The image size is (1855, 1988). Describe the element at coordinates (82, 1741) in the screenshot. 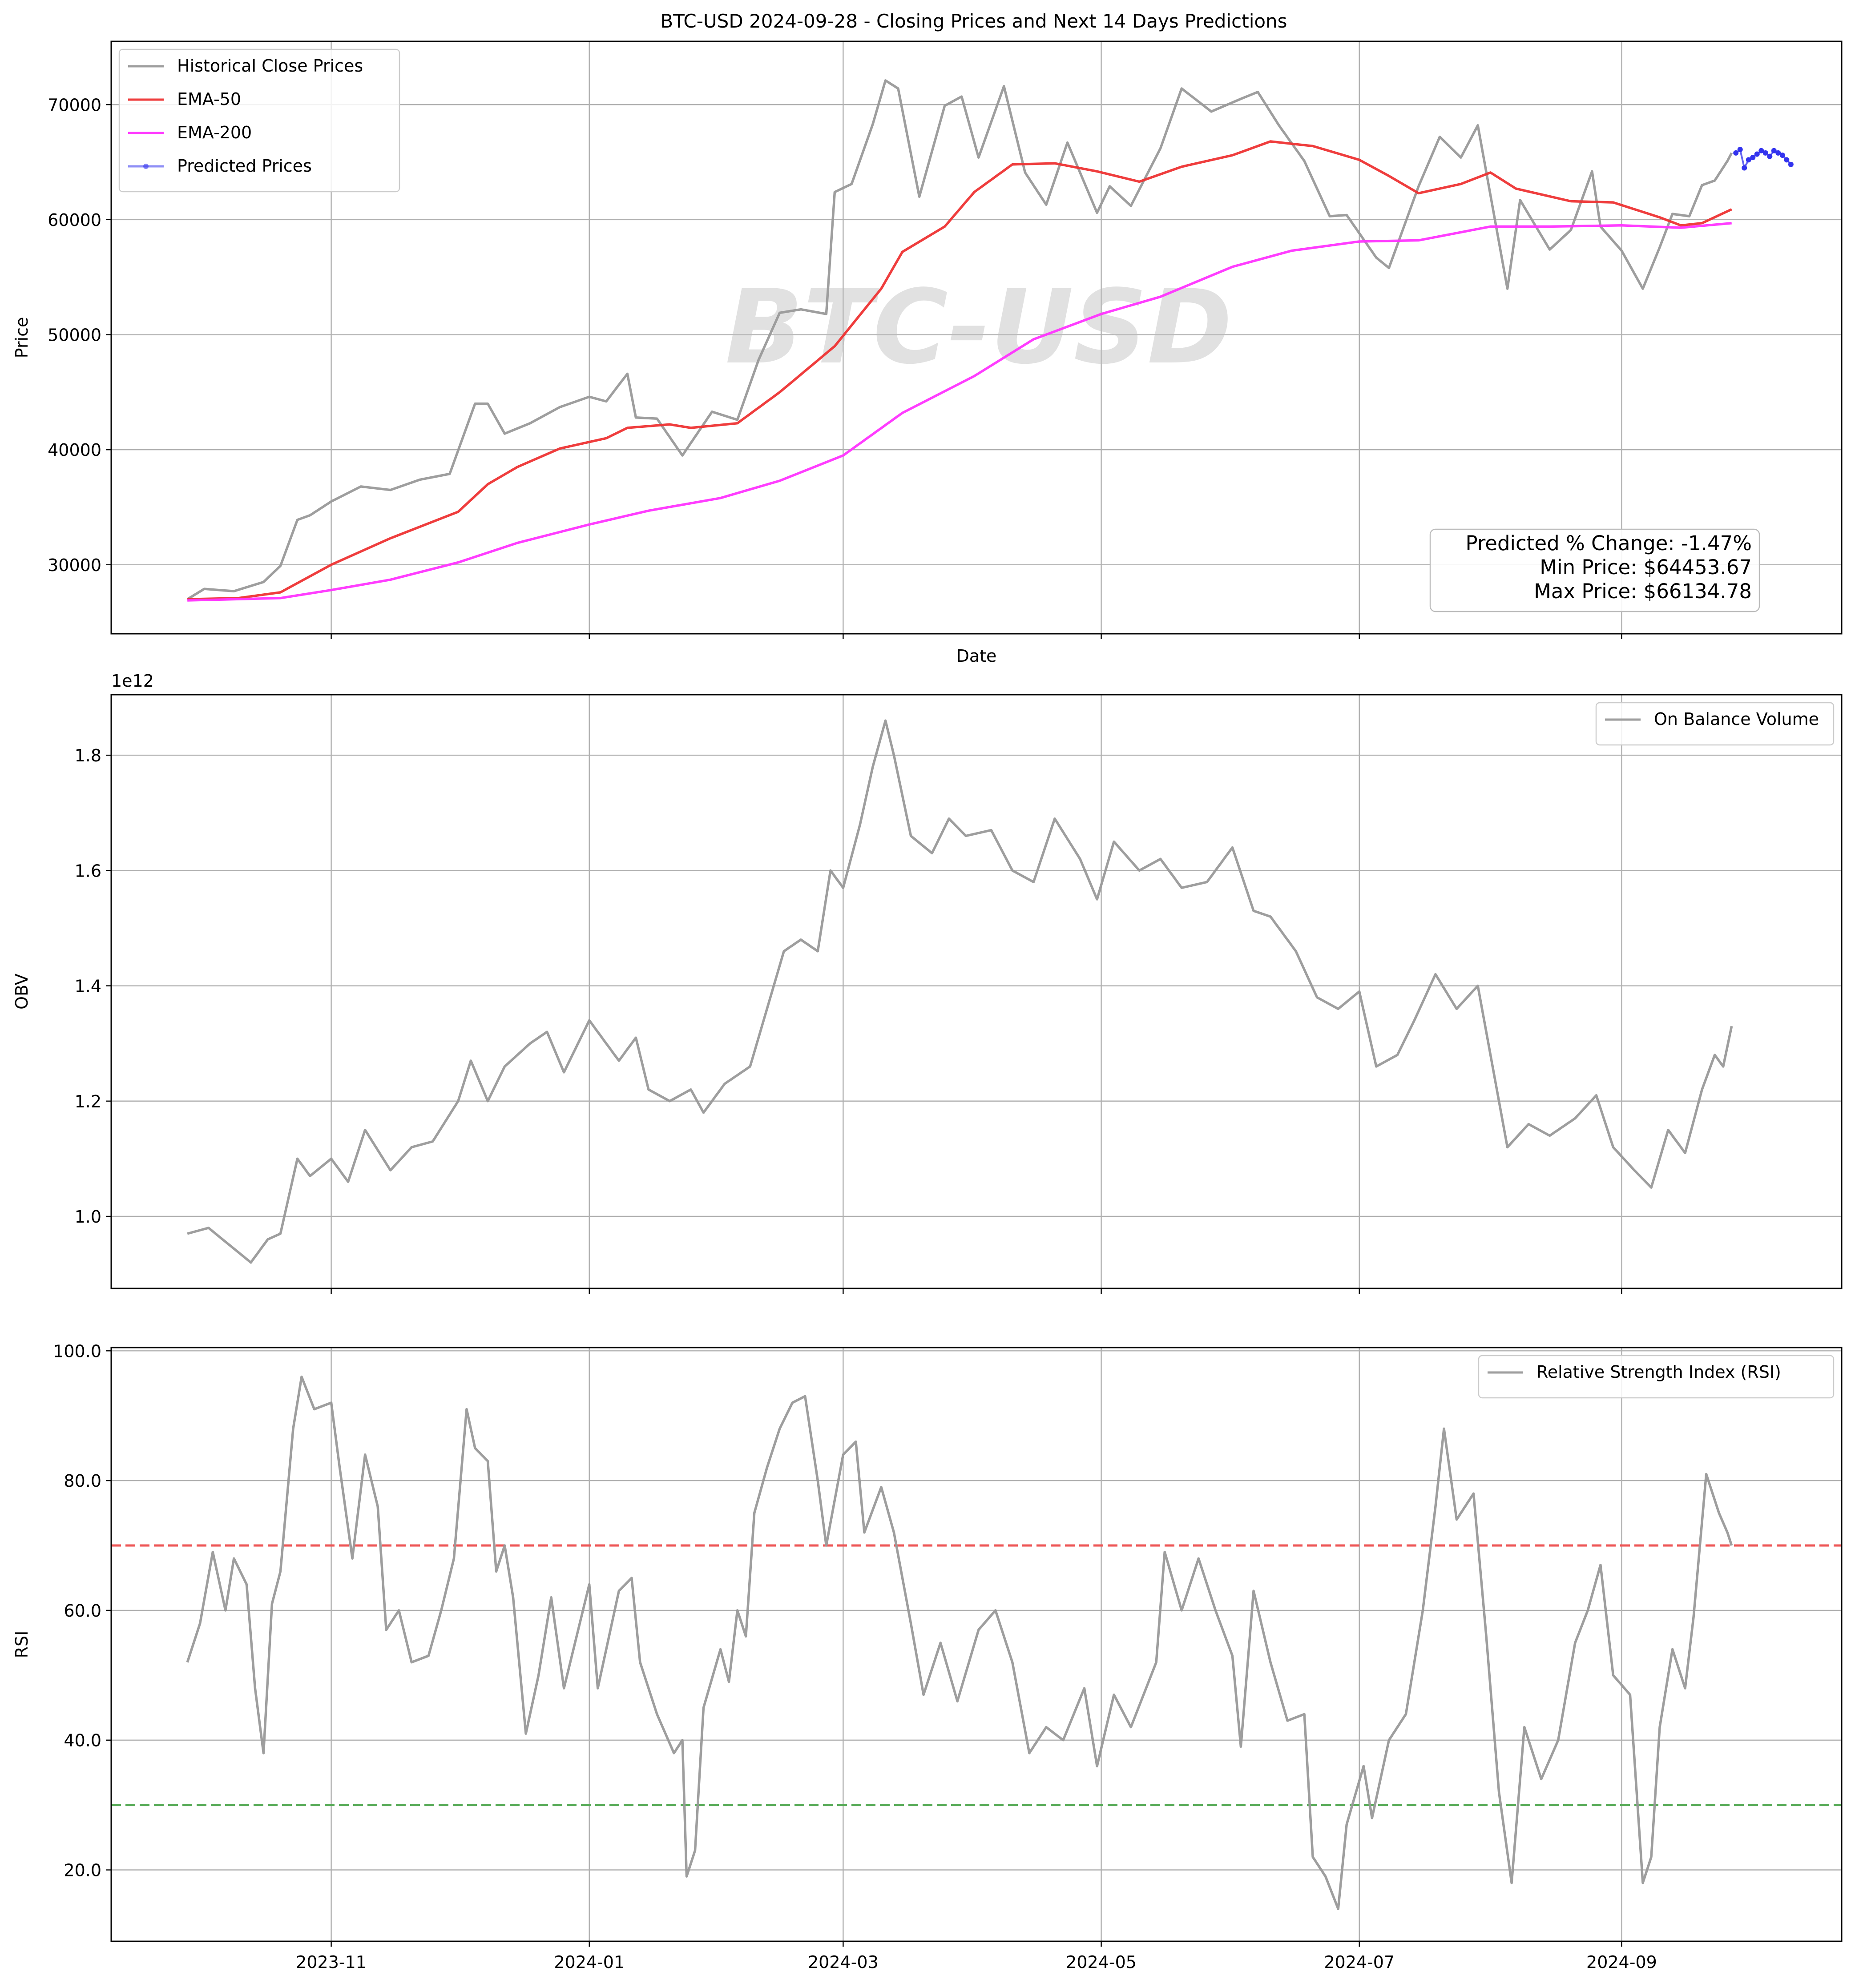

I see `y-tick-label: 40.0` at that location.